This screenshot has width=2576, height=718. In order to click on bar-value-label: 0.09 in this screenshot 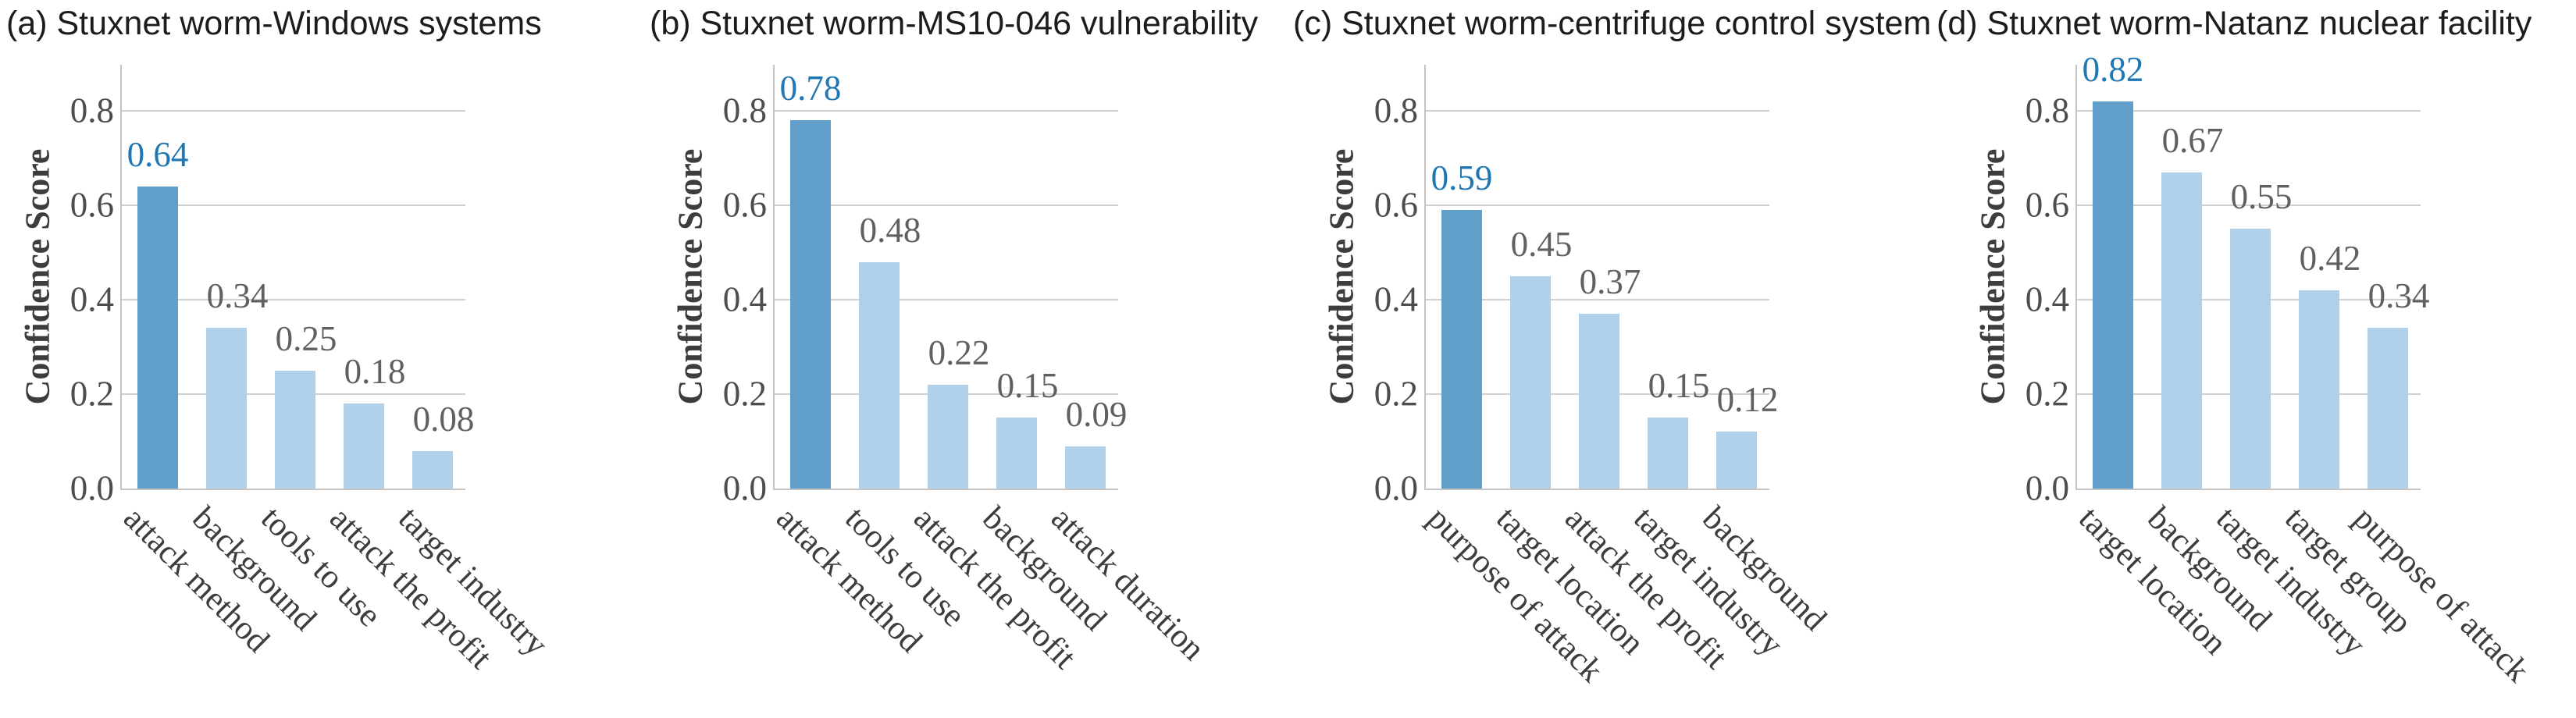, I will do `click(1096, 414)`.